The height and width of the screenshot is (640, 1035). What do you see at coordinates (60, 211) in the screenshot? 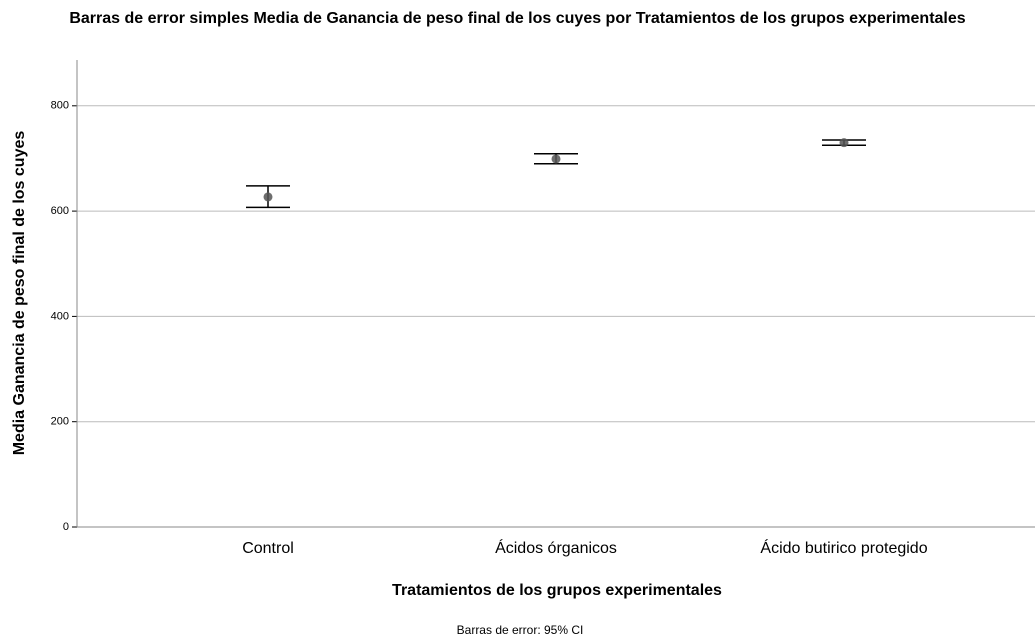
I see `y-tick-label: 600` at bounding box center [60, 211].